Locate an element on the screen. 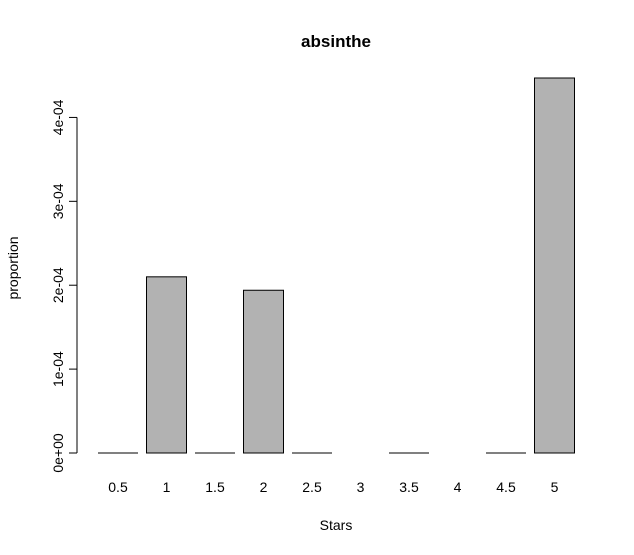 This screenshot has height=555, width=634. y-tick-label: 3e-04 is located at coordinates (58, 201).